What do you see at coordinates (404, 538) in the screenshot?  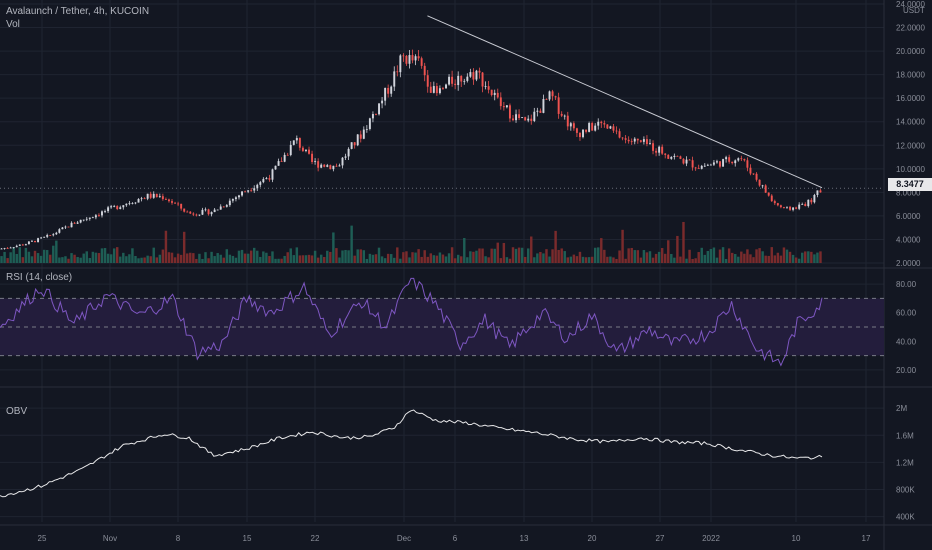 I see `time-tick-label: Dec` at bounding box center [404, 538].